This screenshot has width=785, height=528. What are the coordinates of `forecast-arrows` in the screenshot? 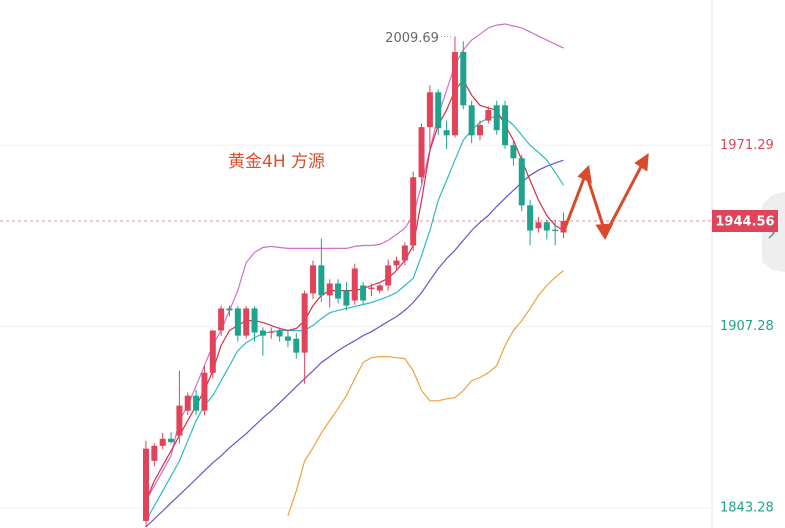 It's located at (606, 196).